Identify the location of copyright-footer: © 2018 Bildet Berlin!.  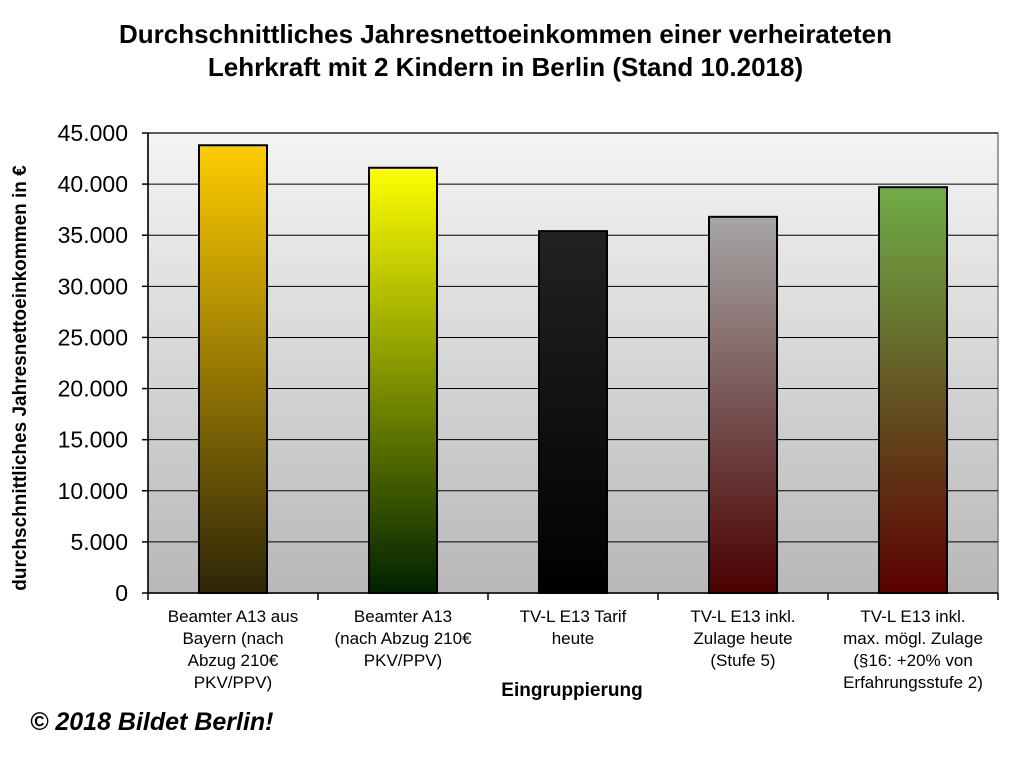
(152, 722).